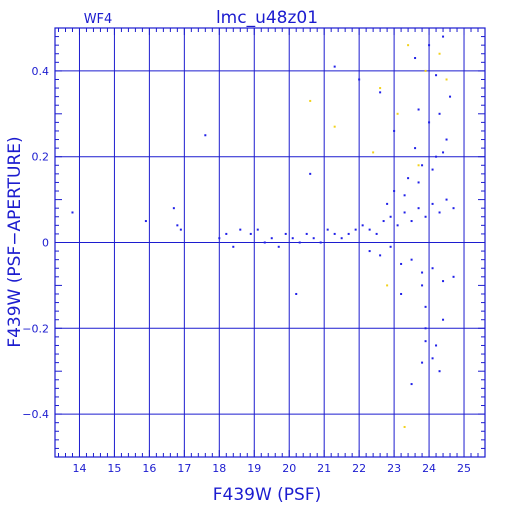 This screenshot has height=512, width=512. What do you see at coordinates (45, 243) in the screenshot?
I see `y-tick-label: 0` at bounding box center [45, 243].